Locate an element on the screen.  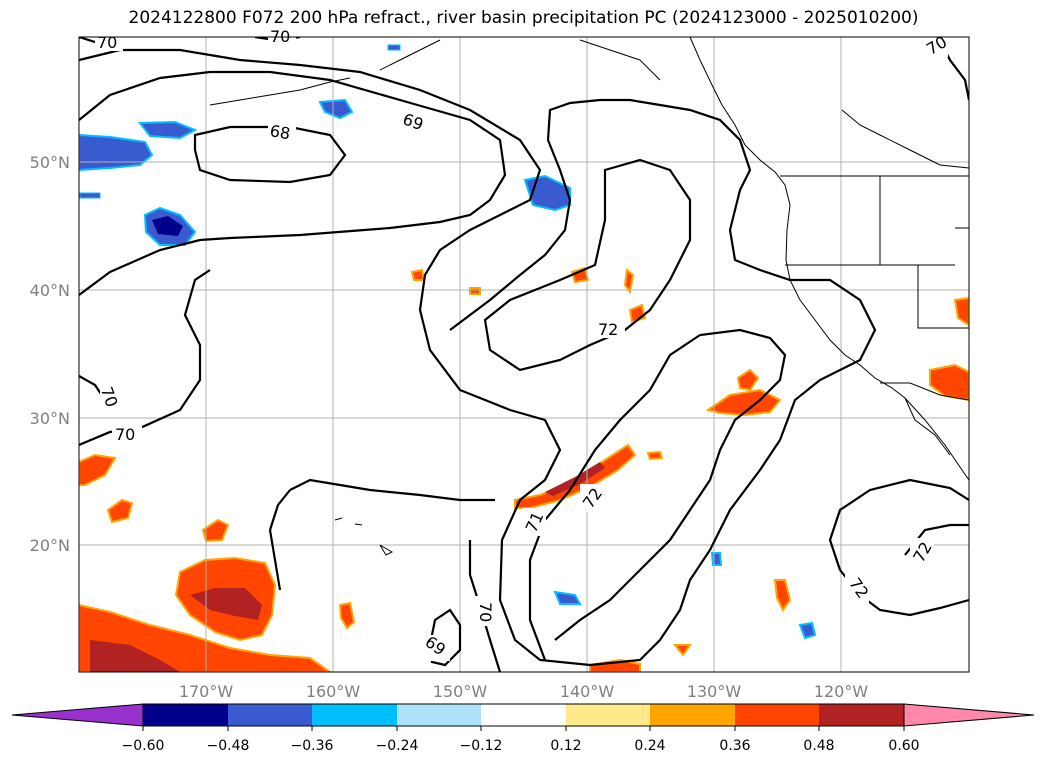
lon-label: 170°W is located at coordinates (206, 691).